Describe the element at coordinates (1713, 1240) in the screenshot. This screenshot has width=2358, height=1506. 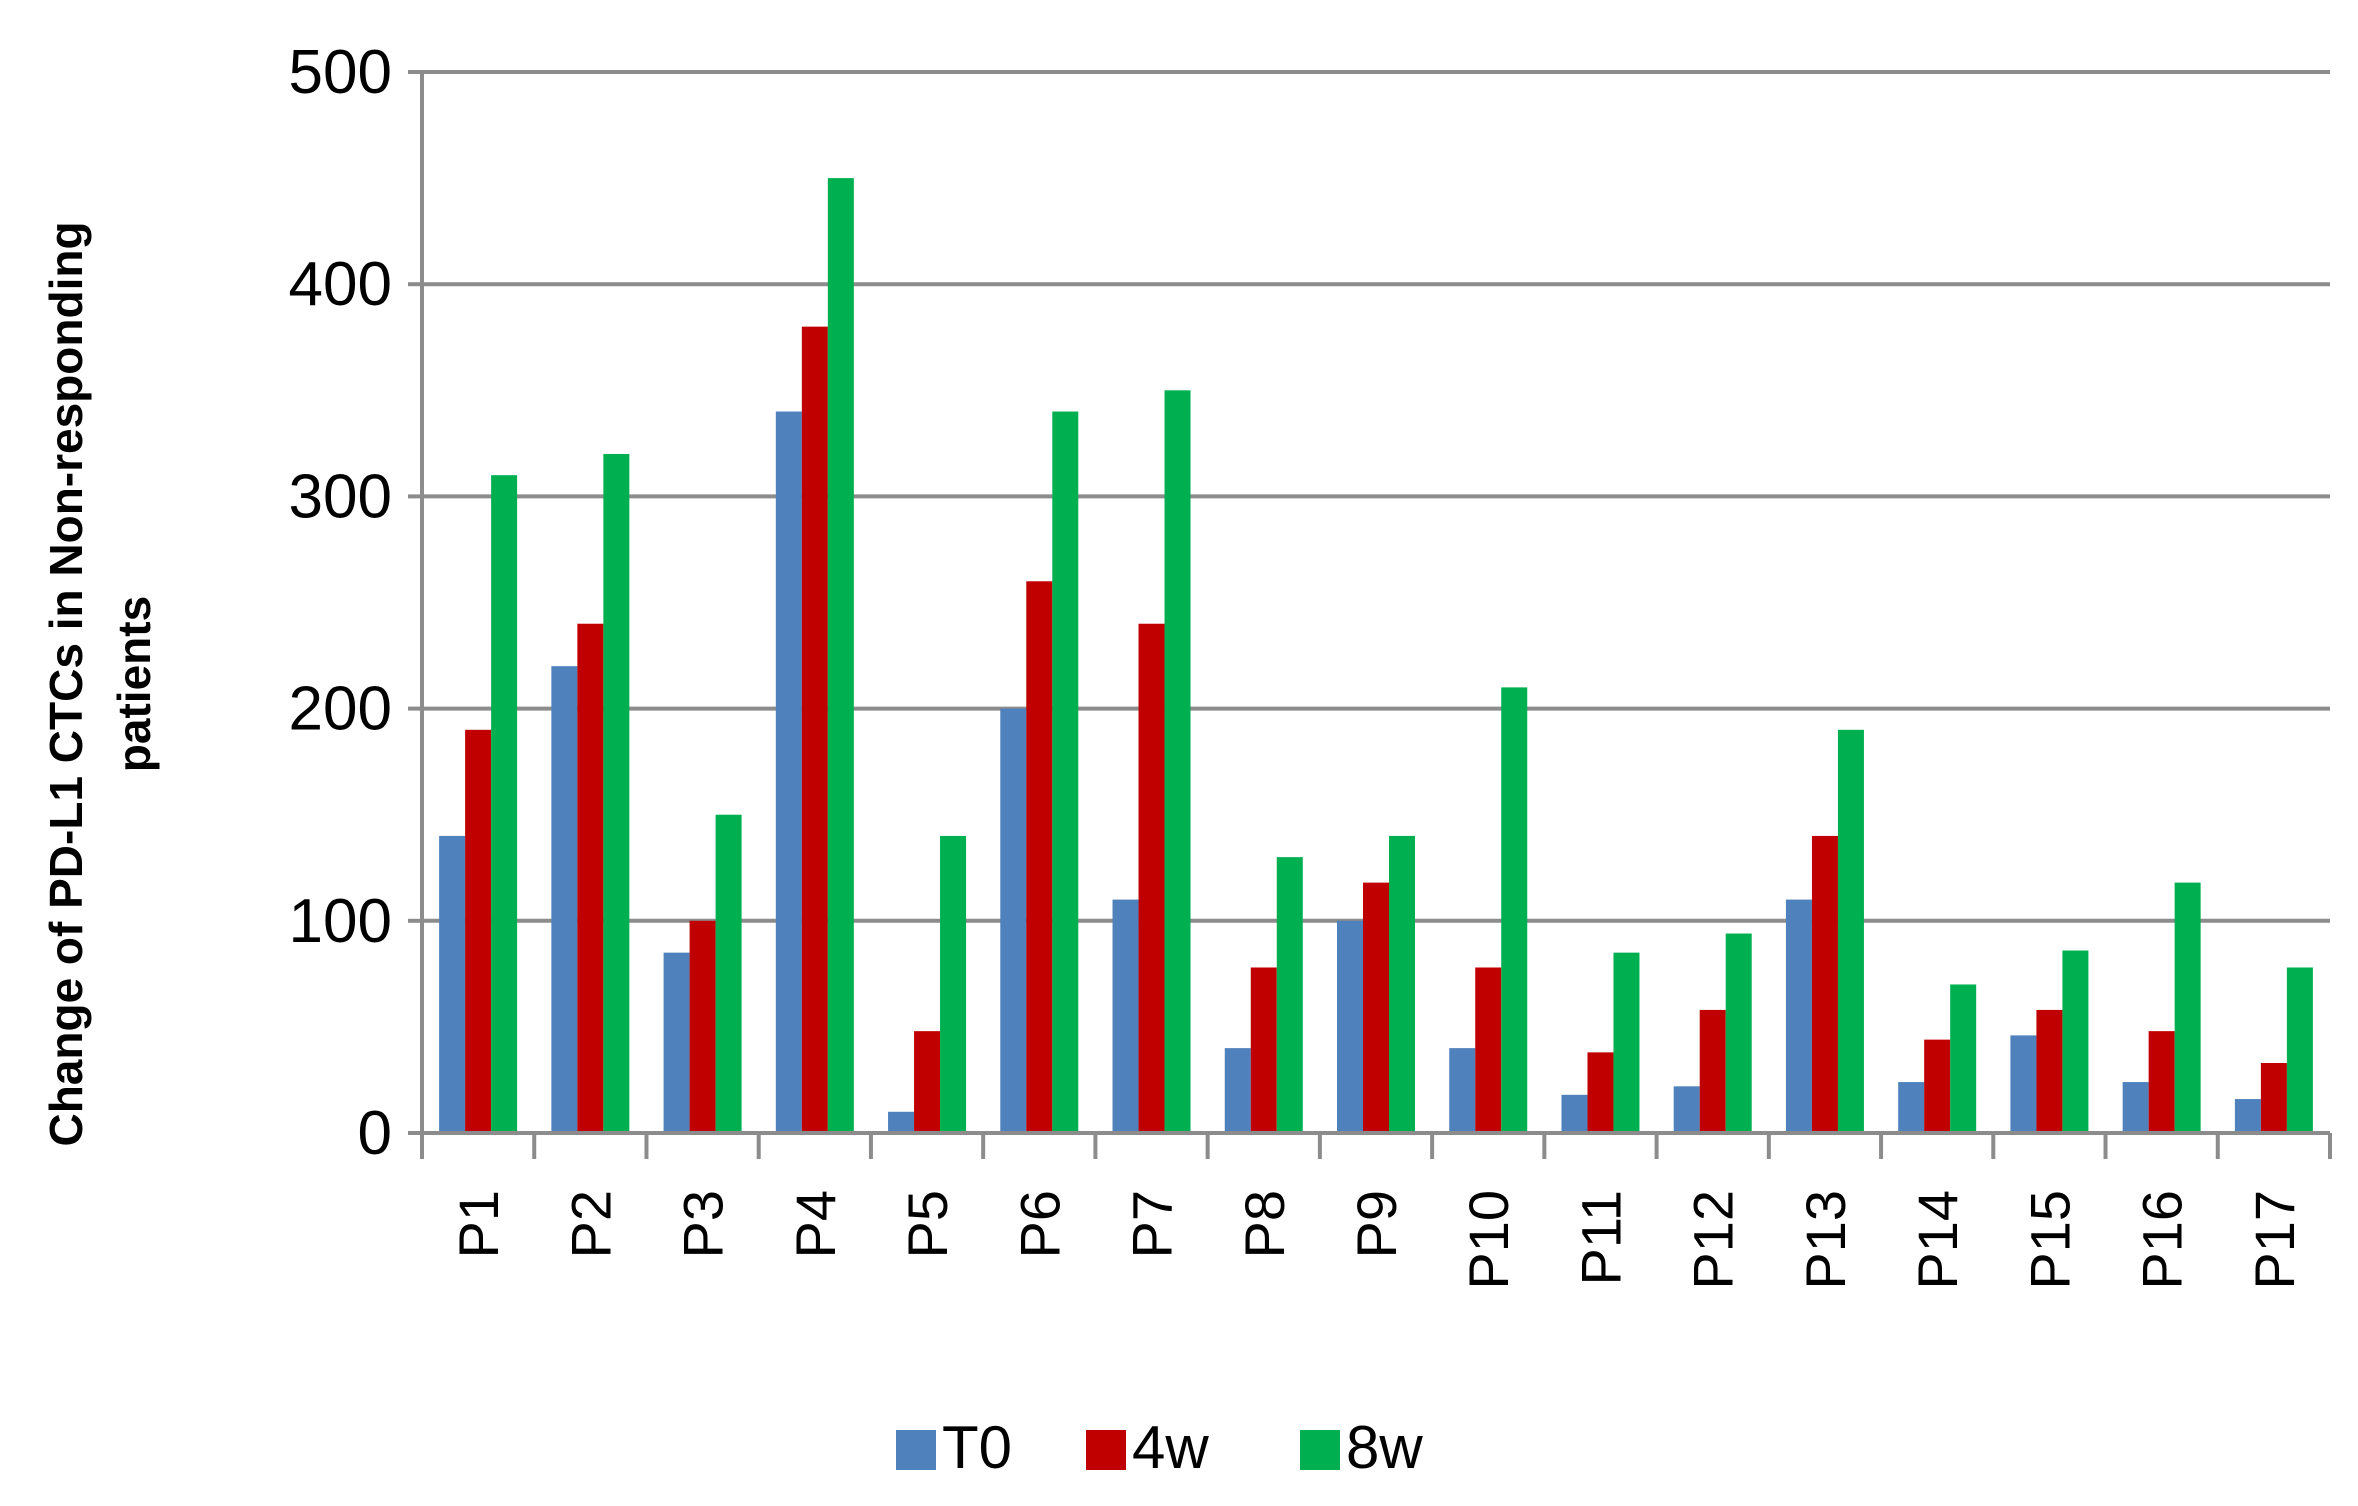
I see `x-tick-label-P12: P12` at that location.